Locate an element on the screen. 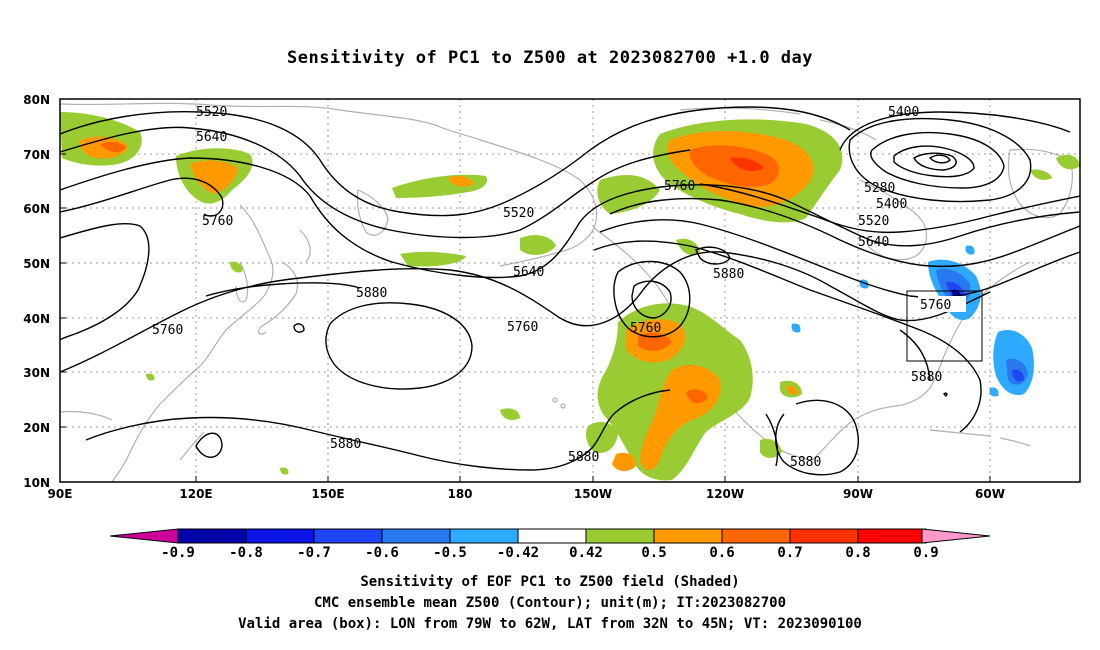 The width and height of the screenshot is (1100, 650). lon-label: 120E is located at coordinates (195, 494).